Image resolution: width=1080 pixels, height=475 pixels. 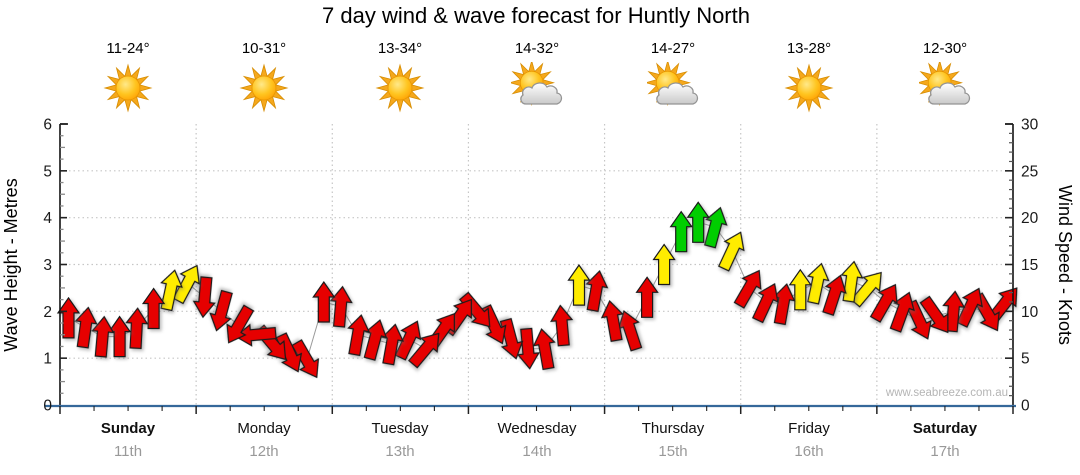 I want to click on day-temp-label: 14-27°, so click(x=673, y=48).